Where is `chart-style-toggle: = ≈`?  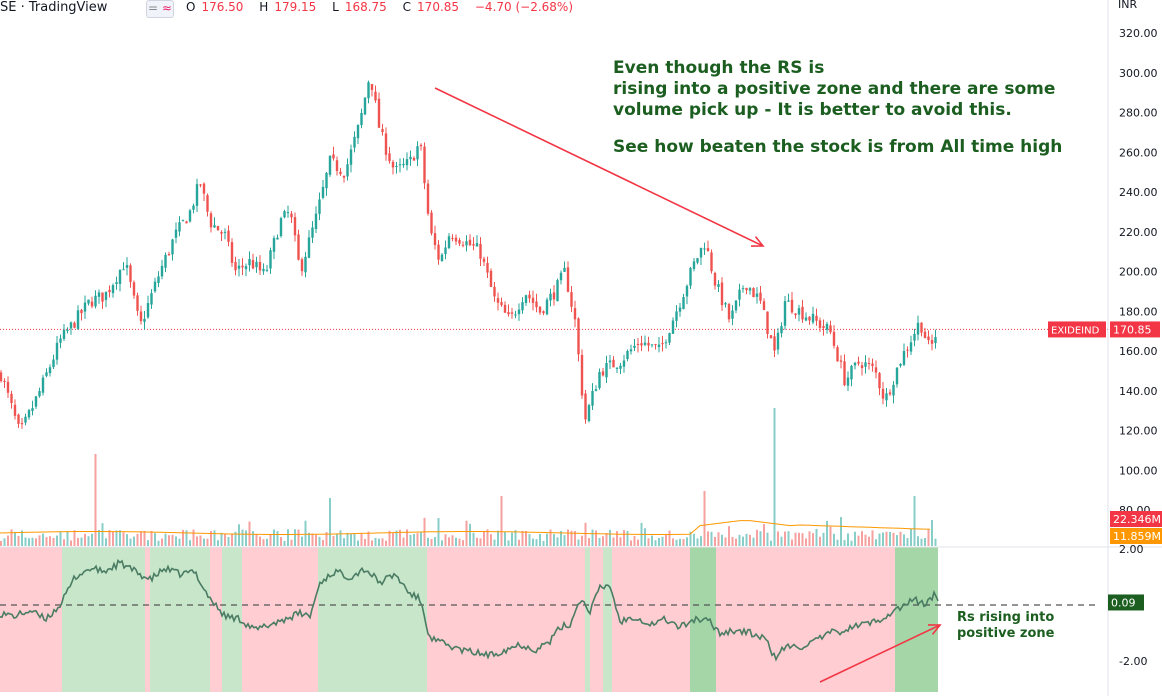 chart-style-toggle: = ≈ is located at coordinates (160, 9).